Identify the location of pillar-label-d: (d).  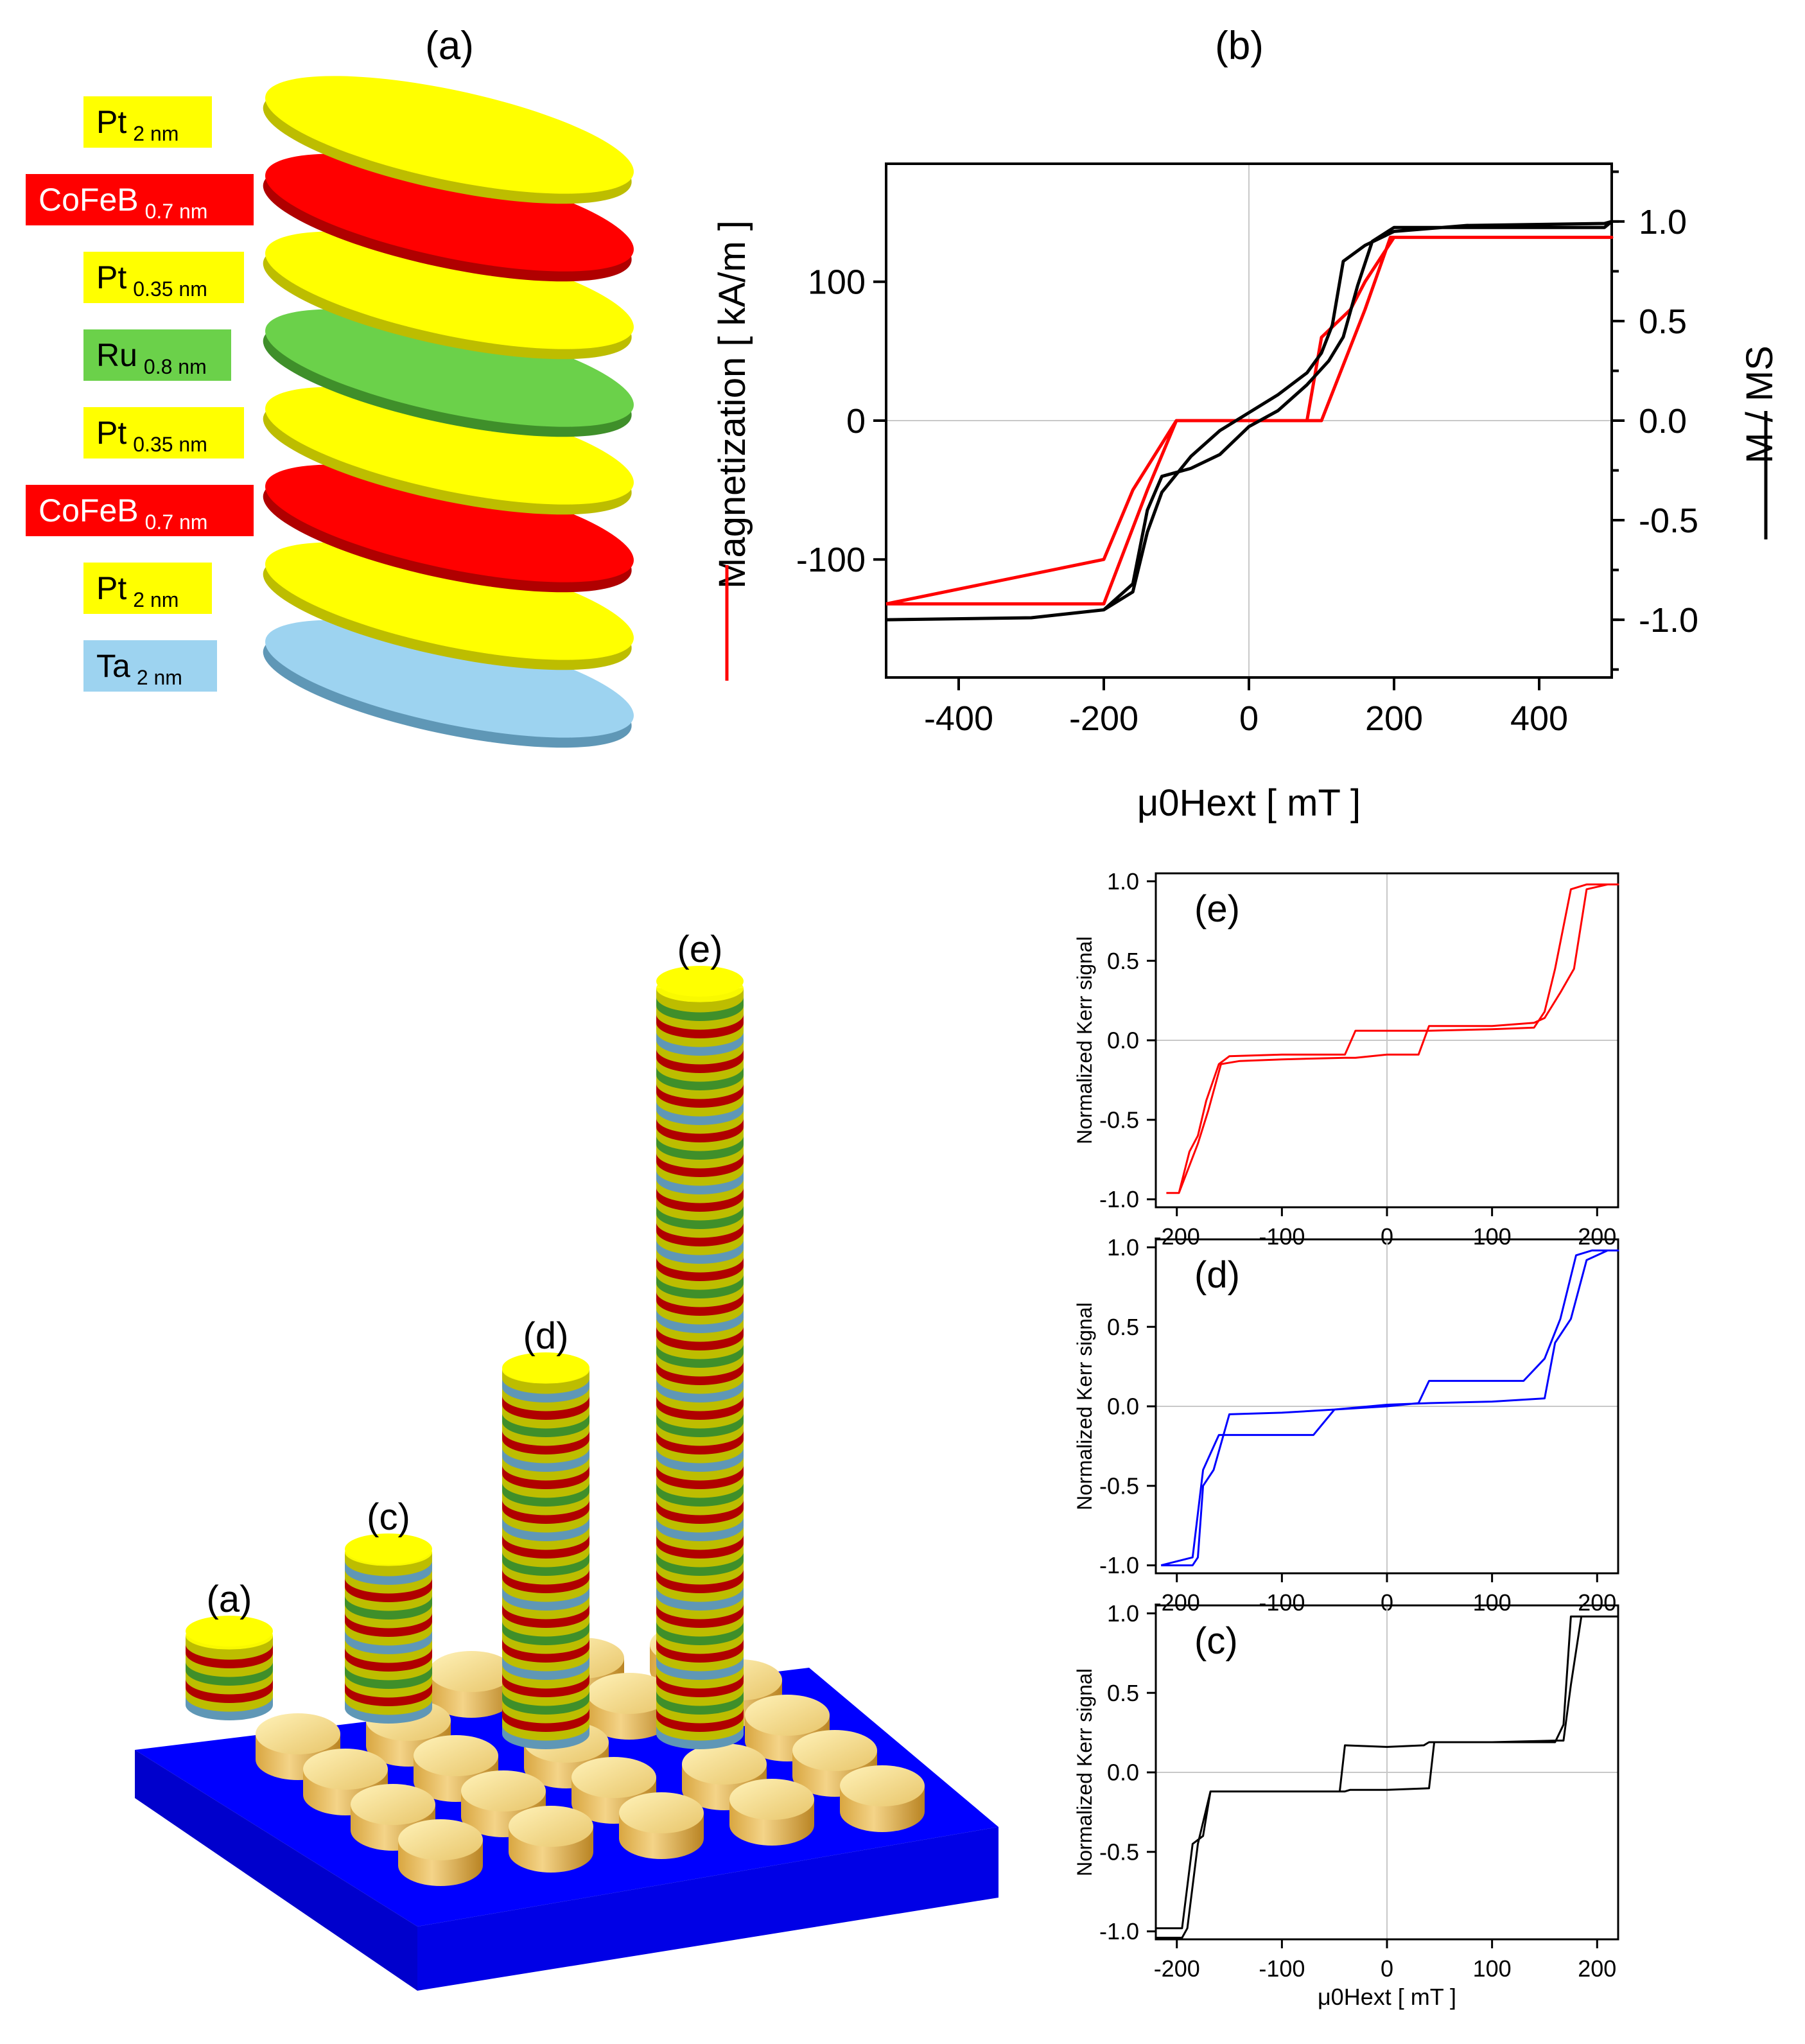
(546, 1336).